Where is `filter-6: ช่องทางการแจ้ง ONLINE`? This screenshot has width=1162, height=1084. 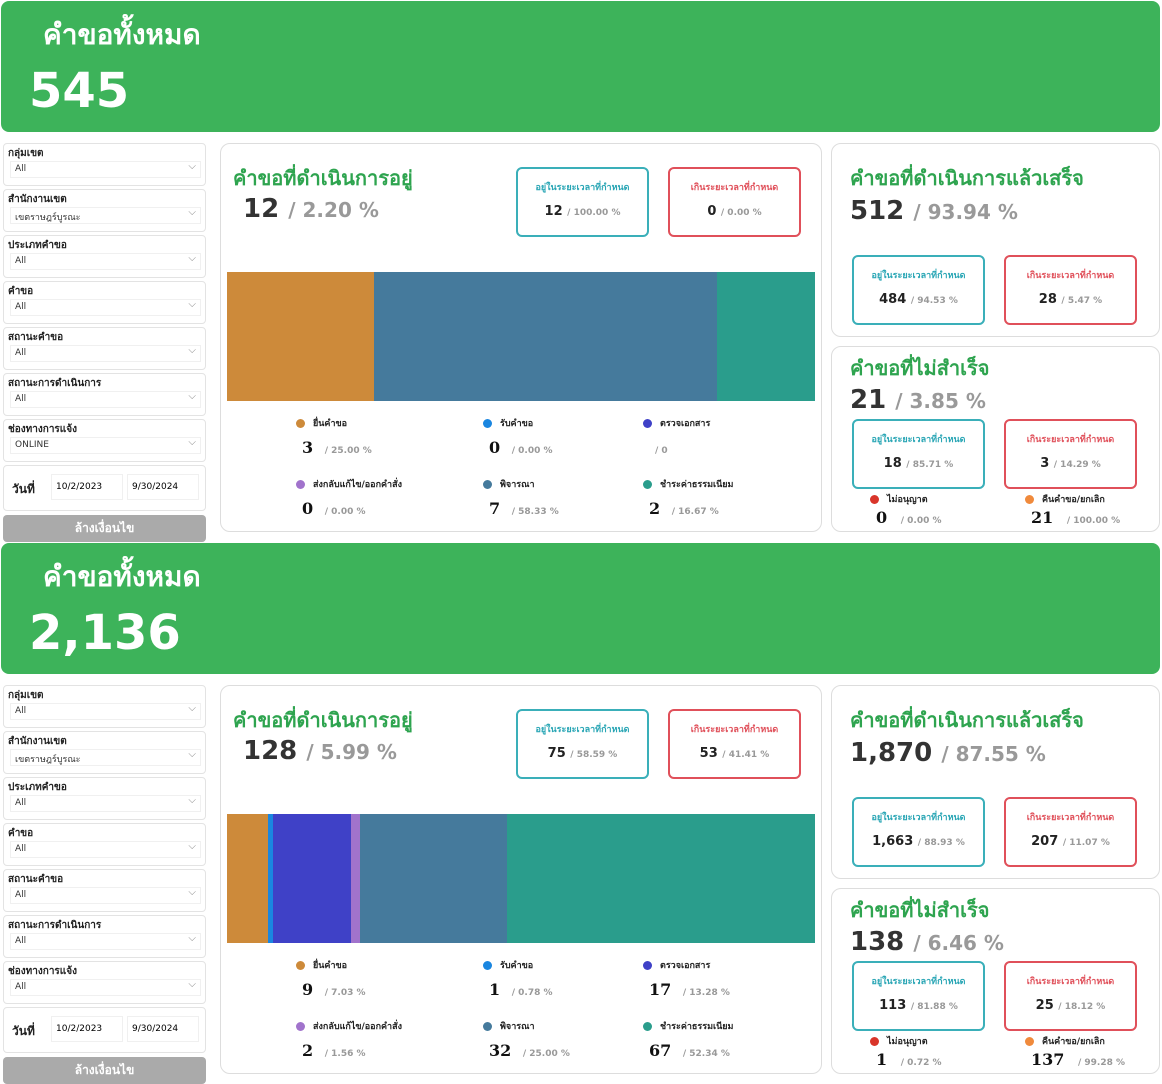 filter-6: ช่องทางการแจ้ง ONLINE is located at coordinates (104, 440).